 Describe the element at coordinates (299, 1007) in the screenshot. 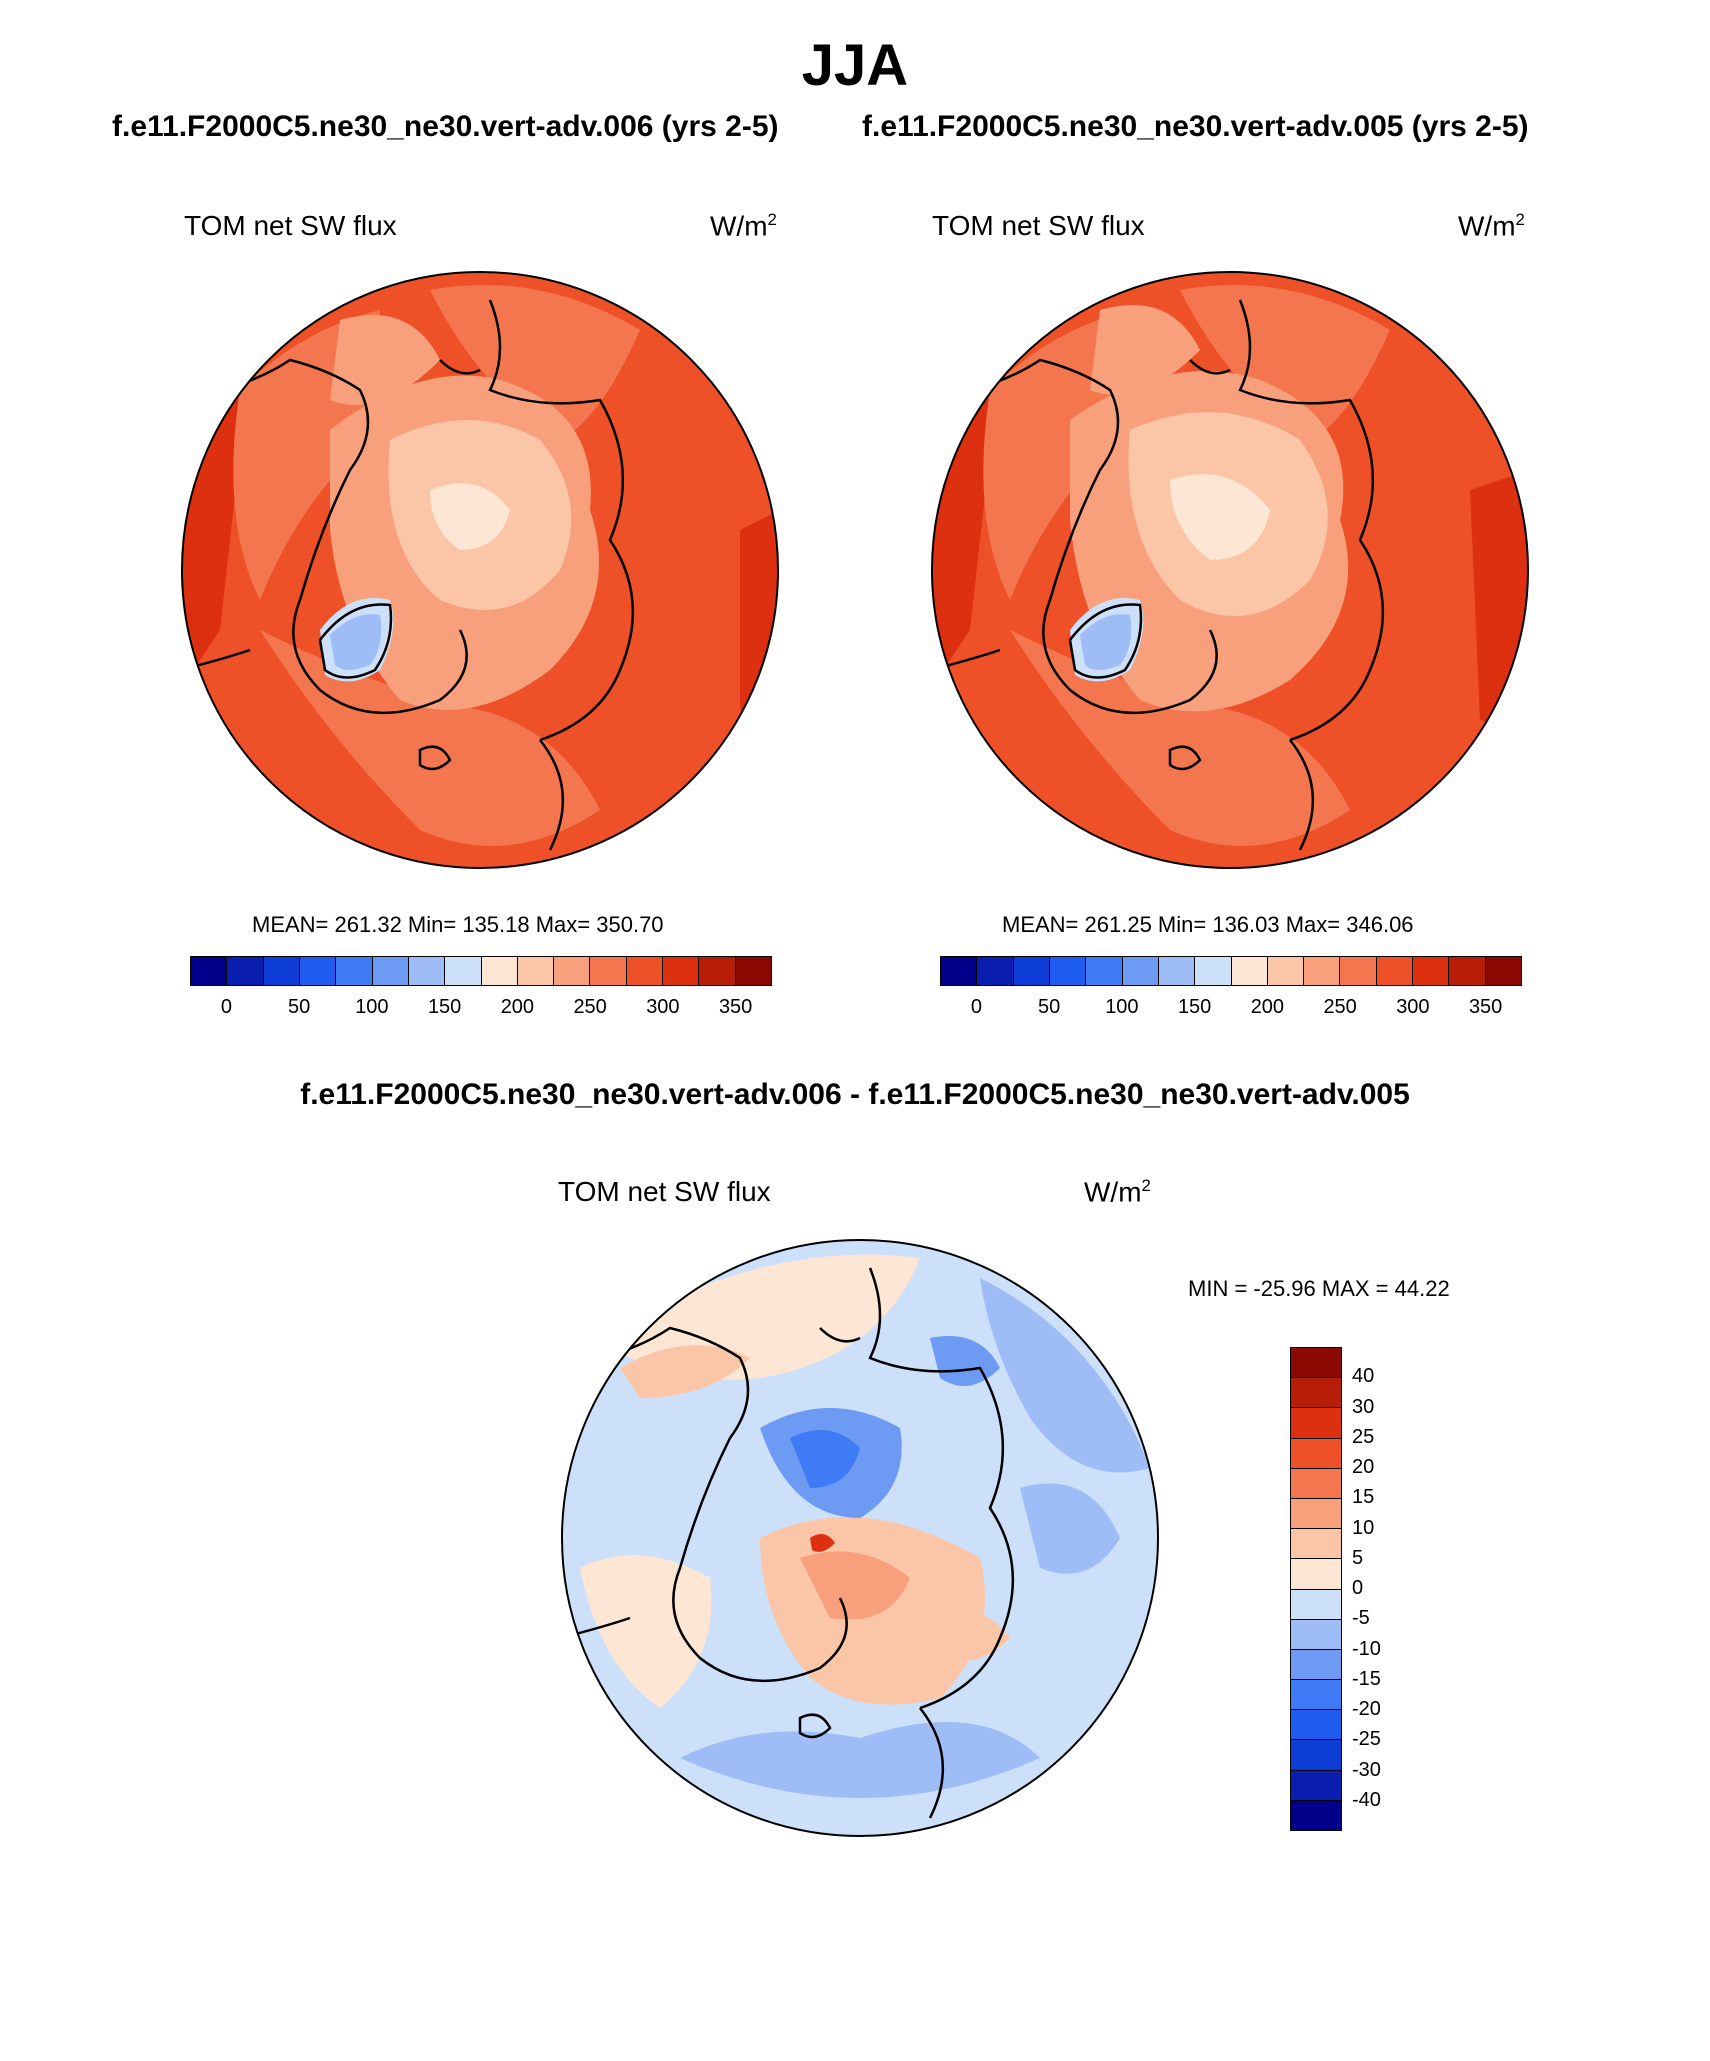

I see `colorbar-a-tick-label: 50` at that location.